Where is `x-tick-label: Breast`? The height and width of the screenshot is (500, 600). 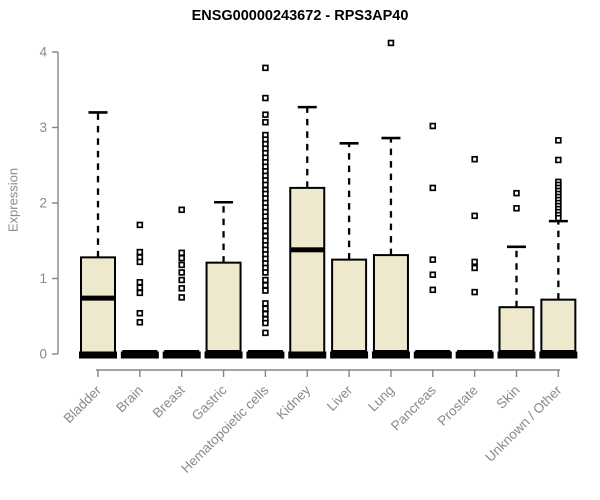
x-tick-label: Breast is located at coordinates (169, 401).